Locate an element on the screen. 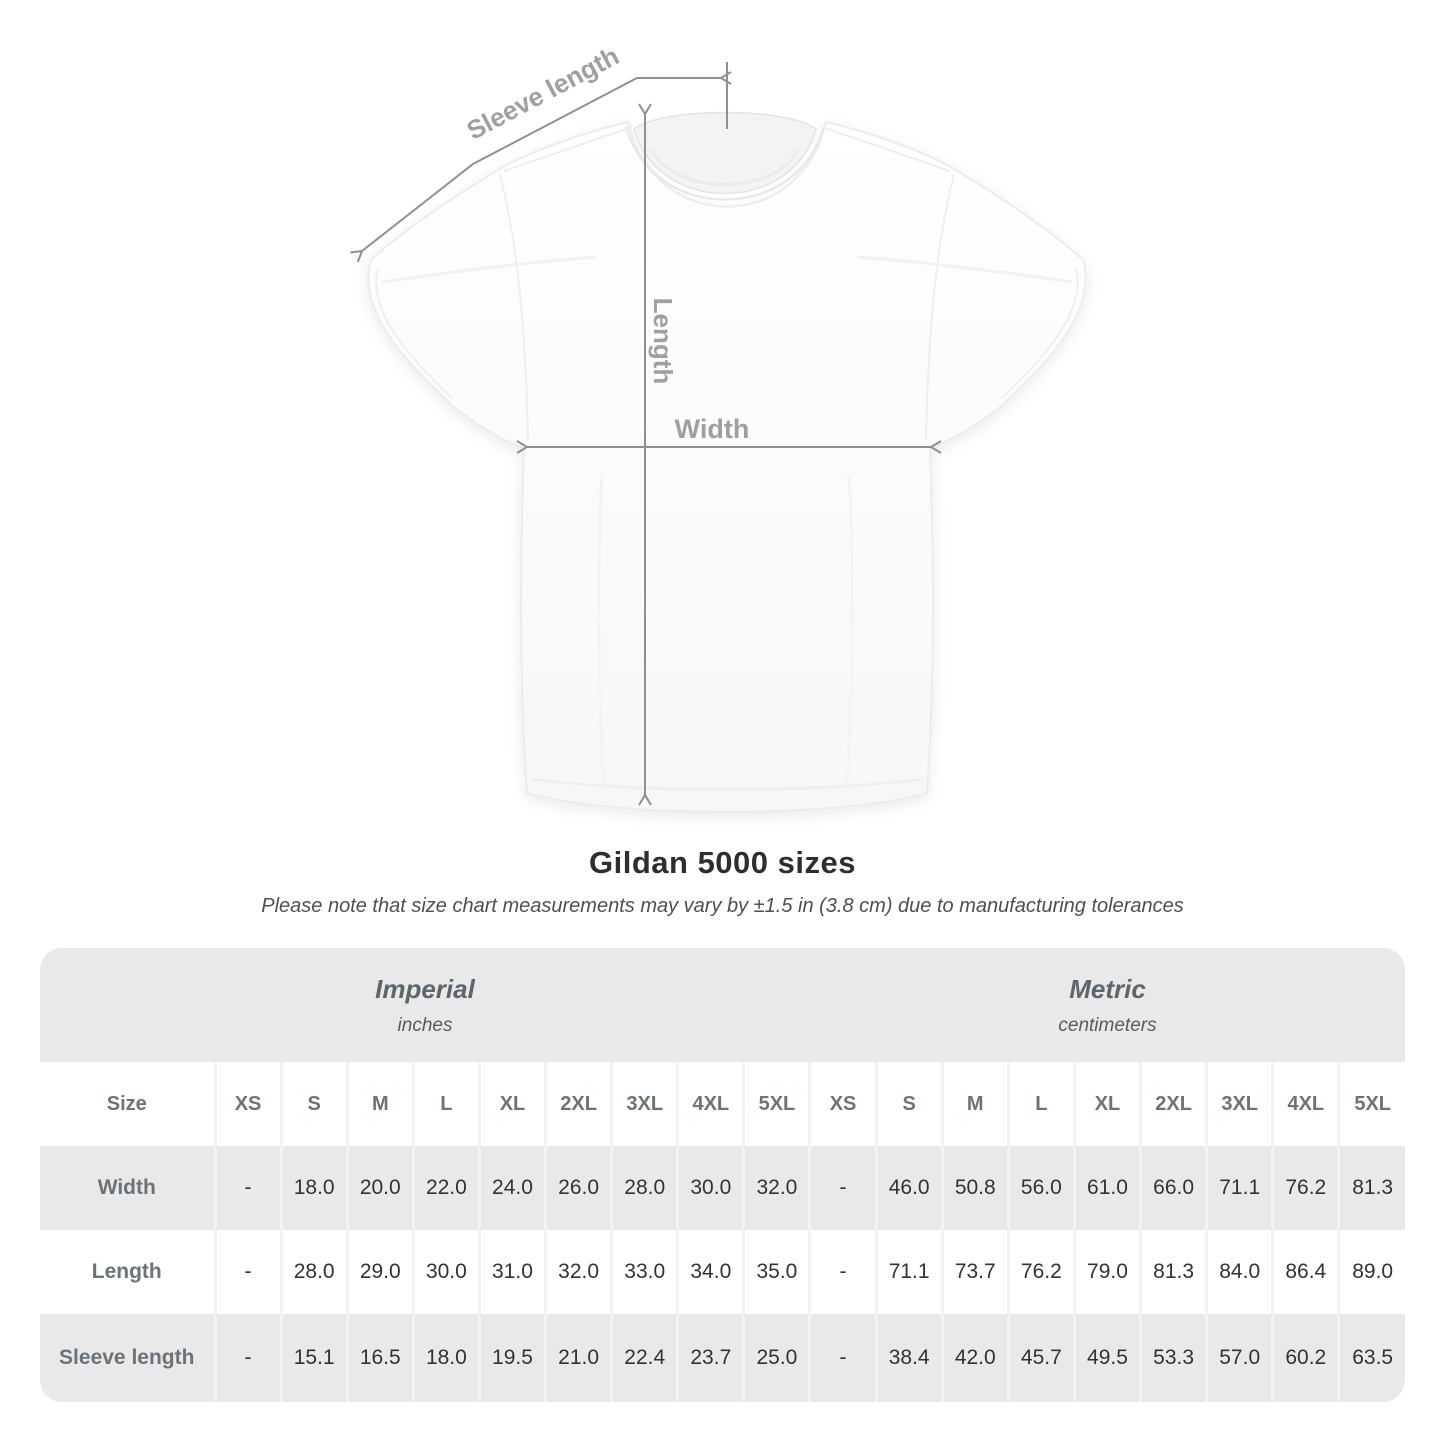 The image size is (1445, 1445). measurement-value: 31.0 is located at coordinates (513, 1272).